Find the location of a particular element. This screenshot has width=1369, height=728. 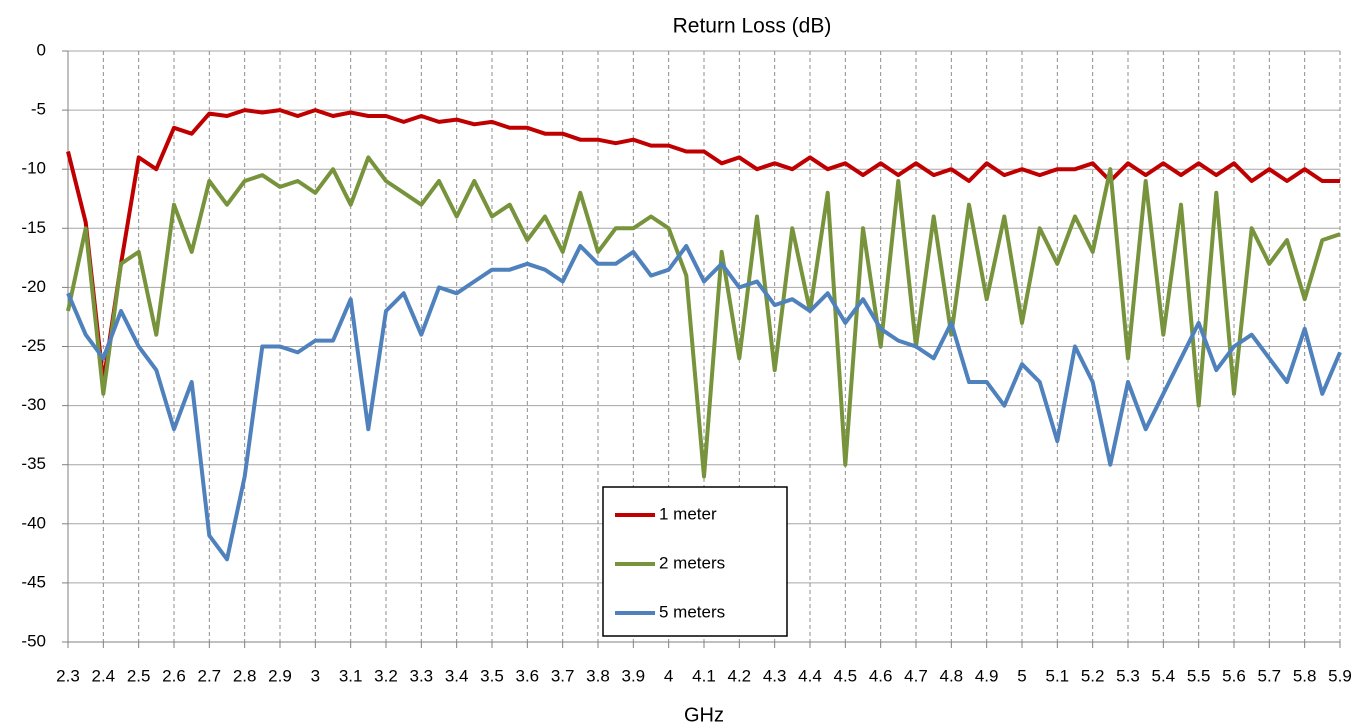

x-tick-label: 2.4 is located at coordinates (104, 675).